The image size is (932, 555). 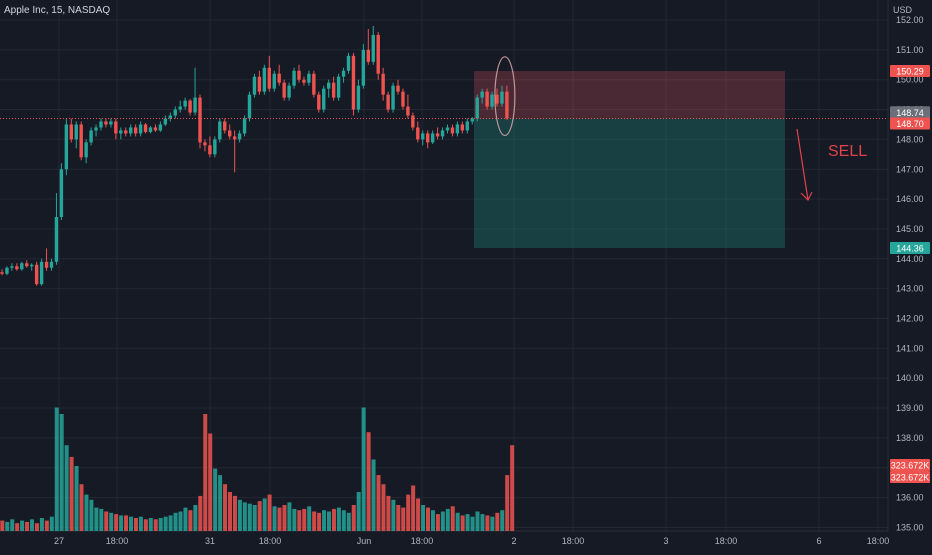 I want to click on stop-loss-zone, so click(x=629, y=160).